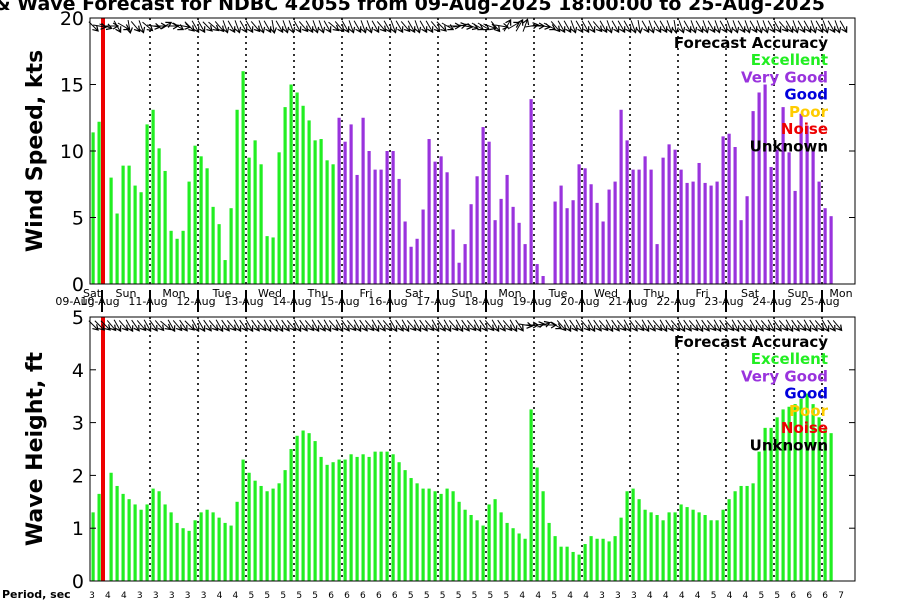 The height and width of the screenshot is (600, 900). Describe the element at coordinates (746, 595) in the screenshot. I see `period-value: 4` at that location.